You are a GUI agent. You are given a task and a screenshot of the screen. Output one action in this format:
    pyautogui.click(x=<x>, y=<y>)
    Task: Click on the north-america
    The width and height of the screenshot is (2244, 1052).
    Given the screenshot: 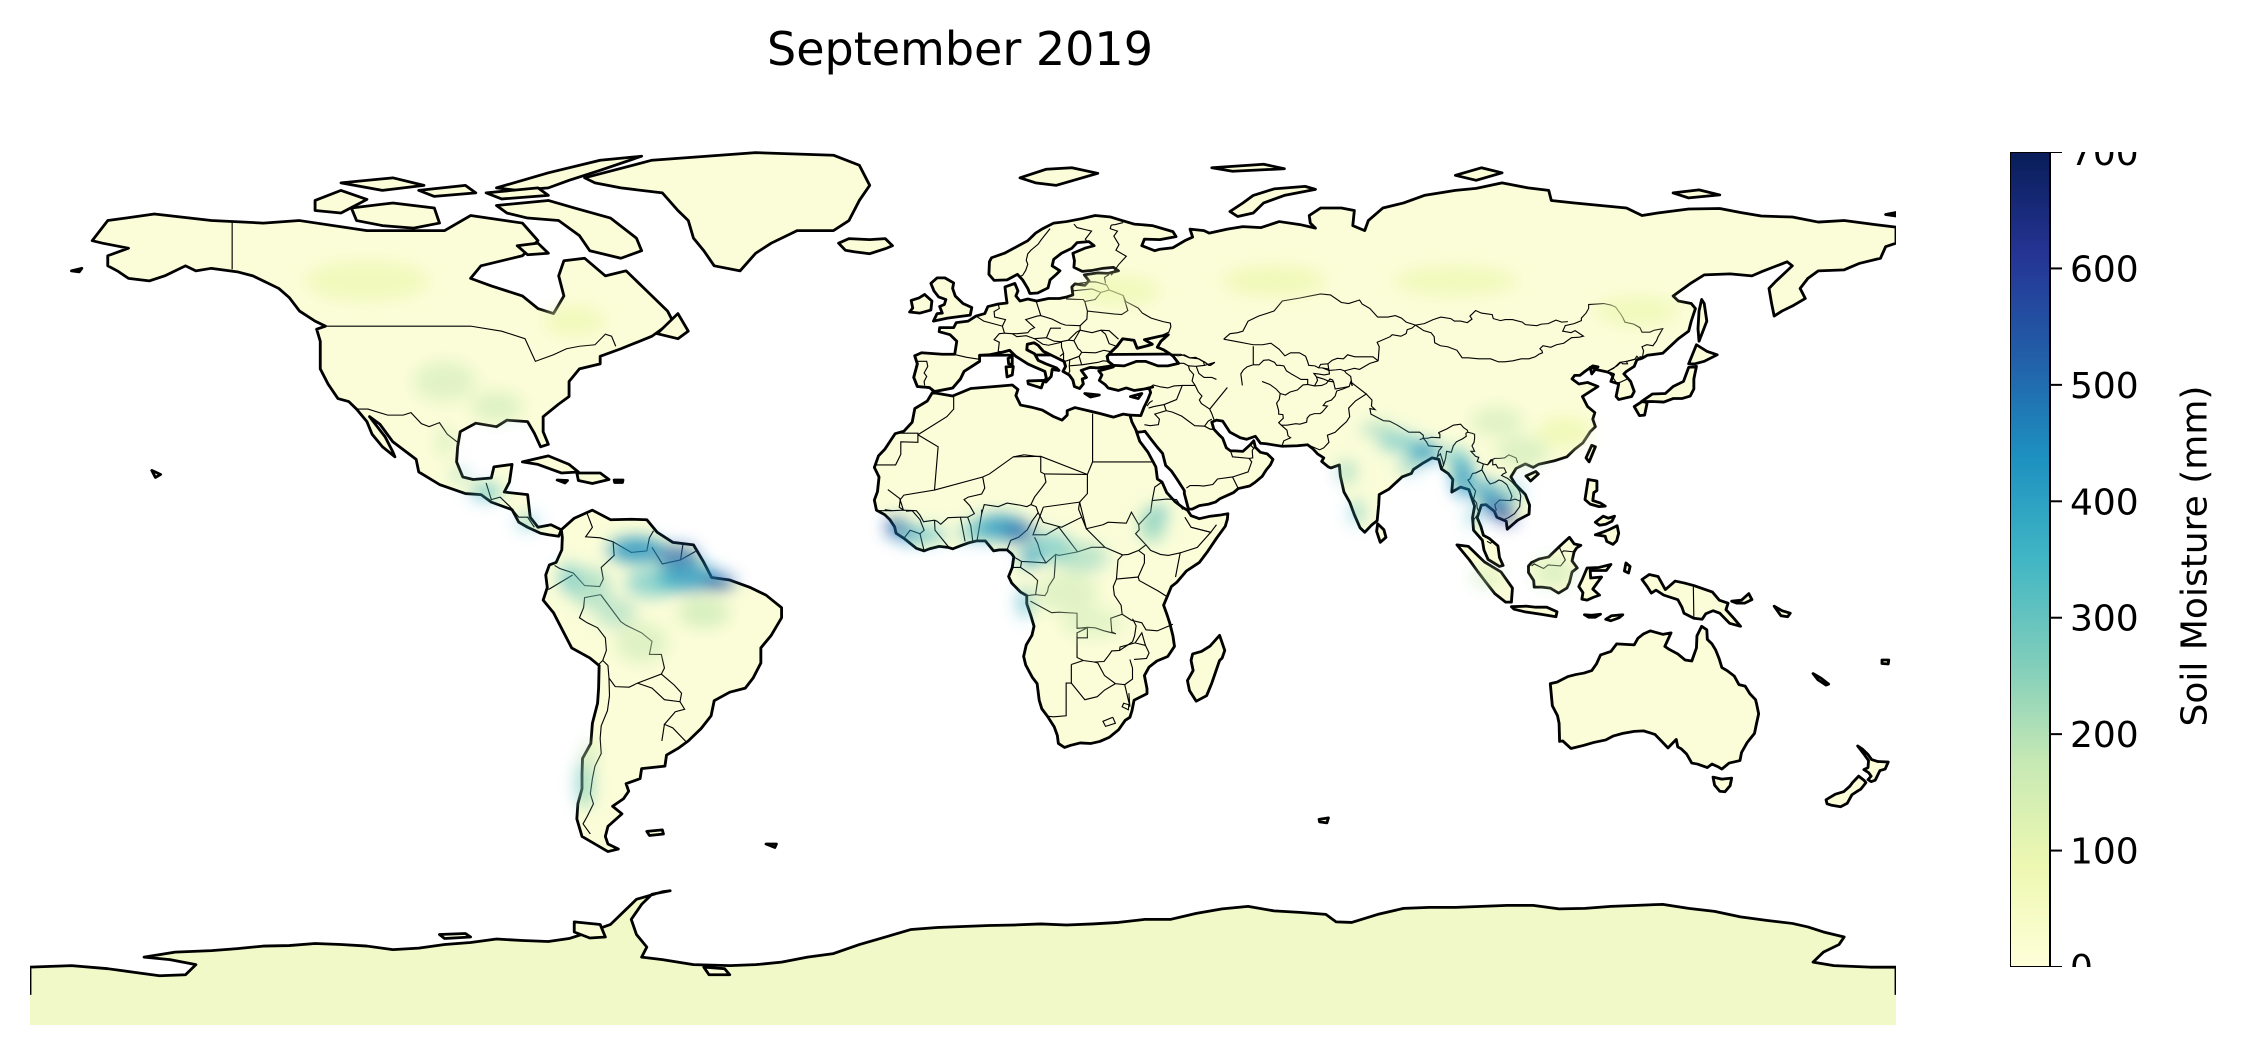 What is the action you would take?
    pyautogui.click(x=382, y=375)
    